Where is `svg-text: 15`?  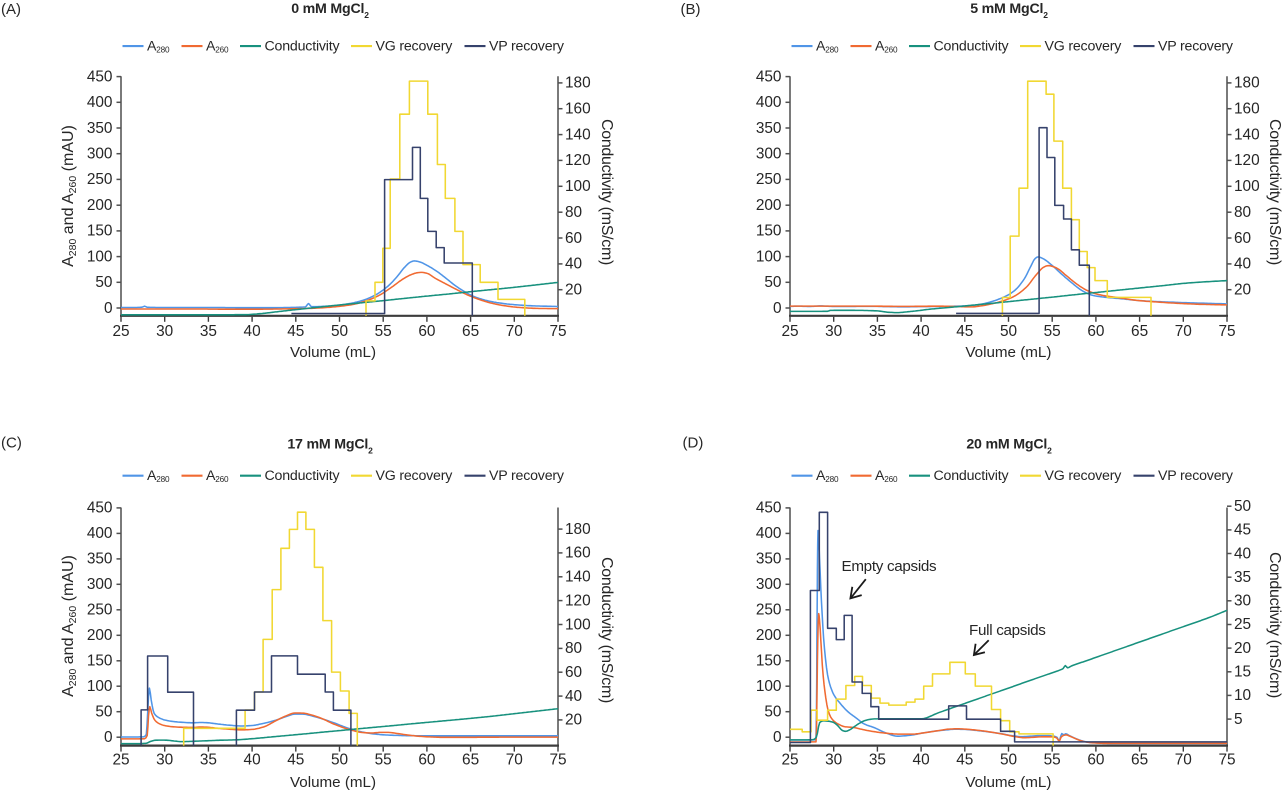 svg-text: 15 is located at coordinates (1242, 672).